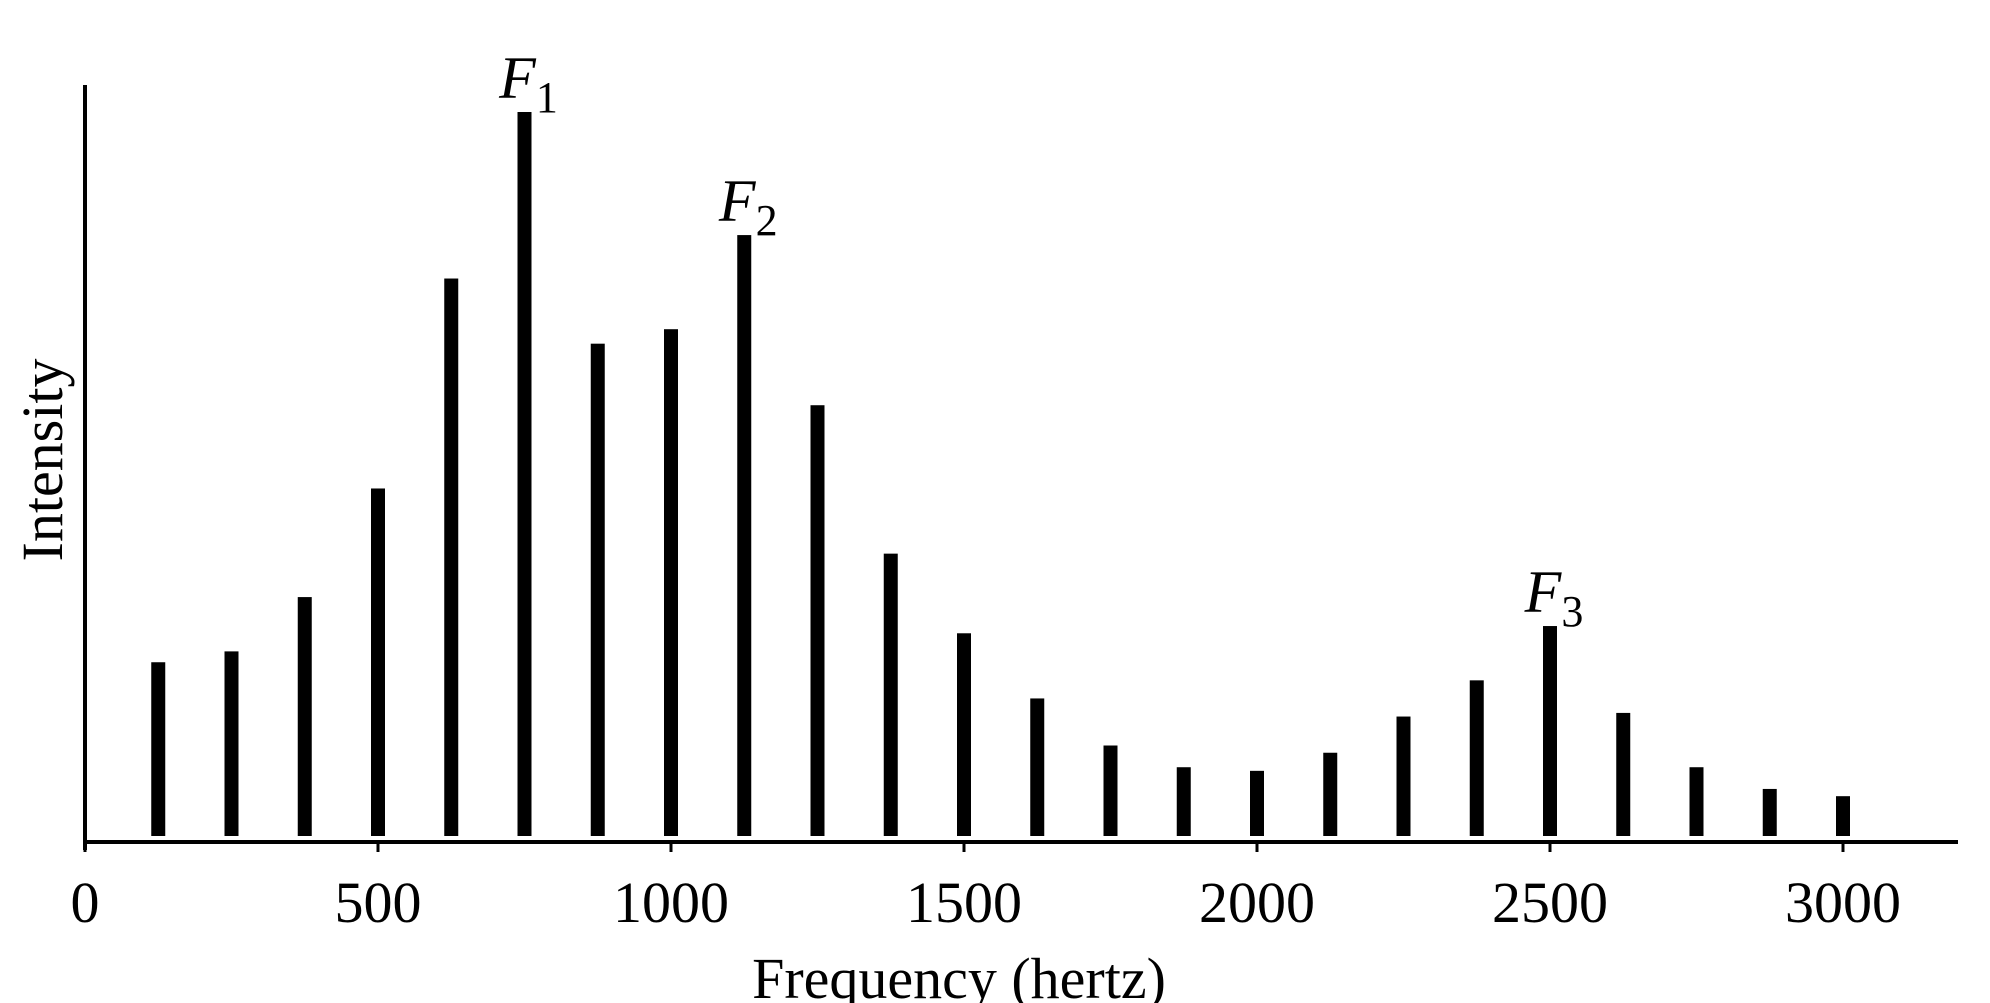 The height and width of the screenshot is (1003, 1990). What do you see at coordinates (1110, 790) in the screenshot?
I see `bar-1750hz` at bounding box center [1110, 790].